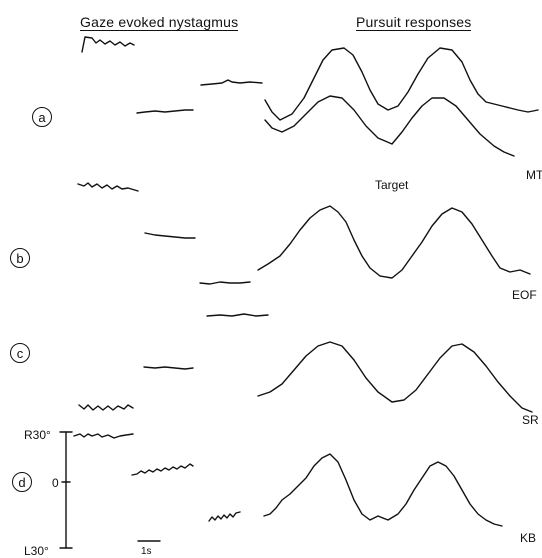 This screenshot has width=542, height=558. What do you see at coordinates (146, 551) in the screenshot?
I see `time-scale-label: 1s` at bounding box center [146, 551].